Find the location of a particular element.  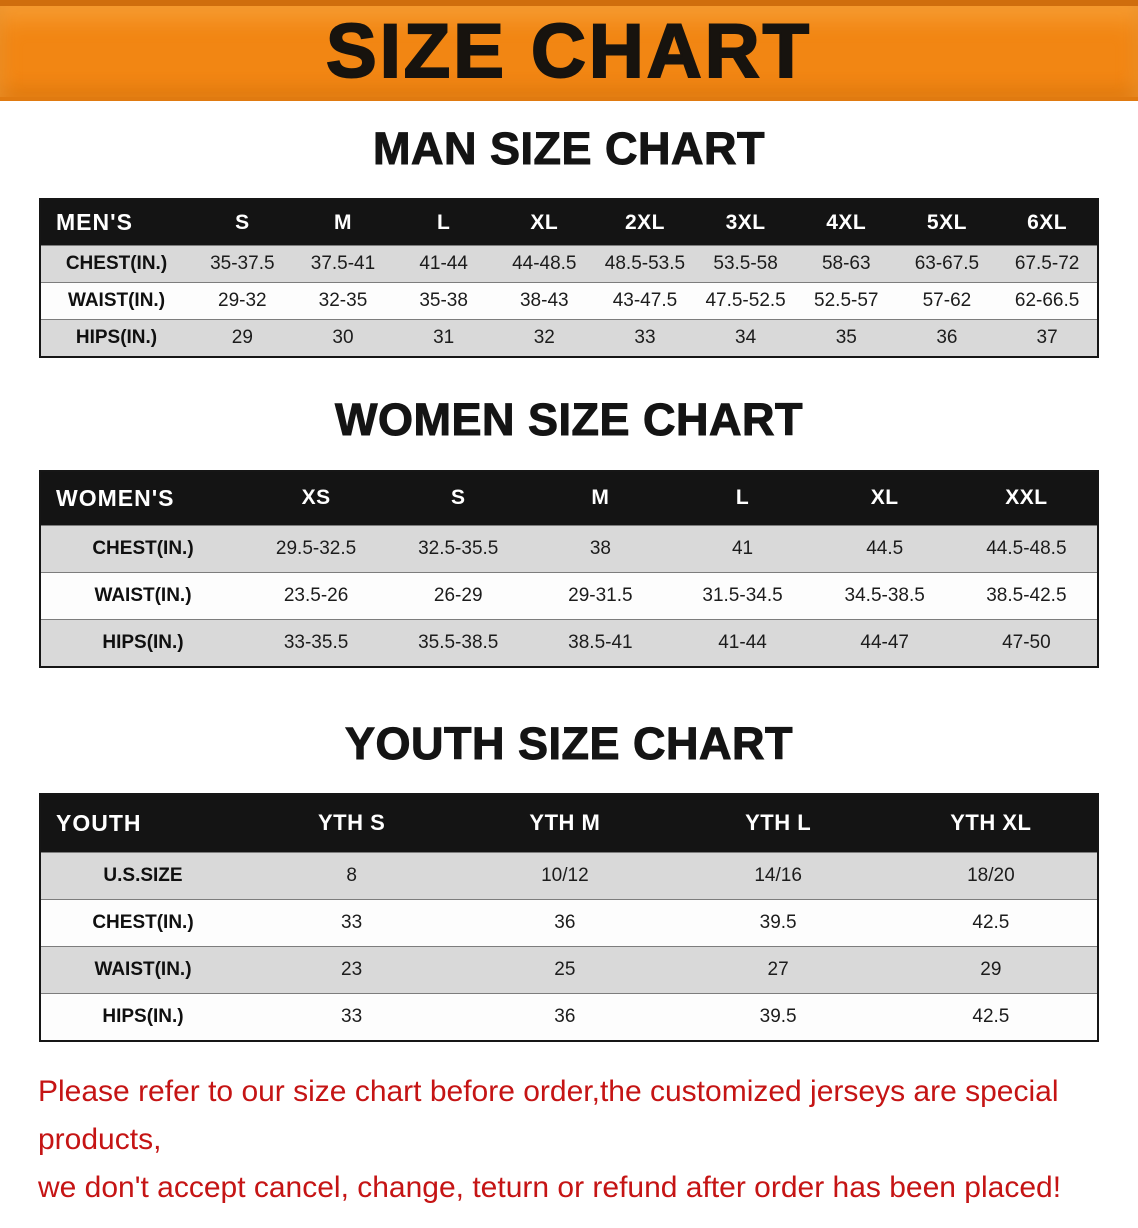

measurement-value: 29-32 is located at coordinates (242, 301).